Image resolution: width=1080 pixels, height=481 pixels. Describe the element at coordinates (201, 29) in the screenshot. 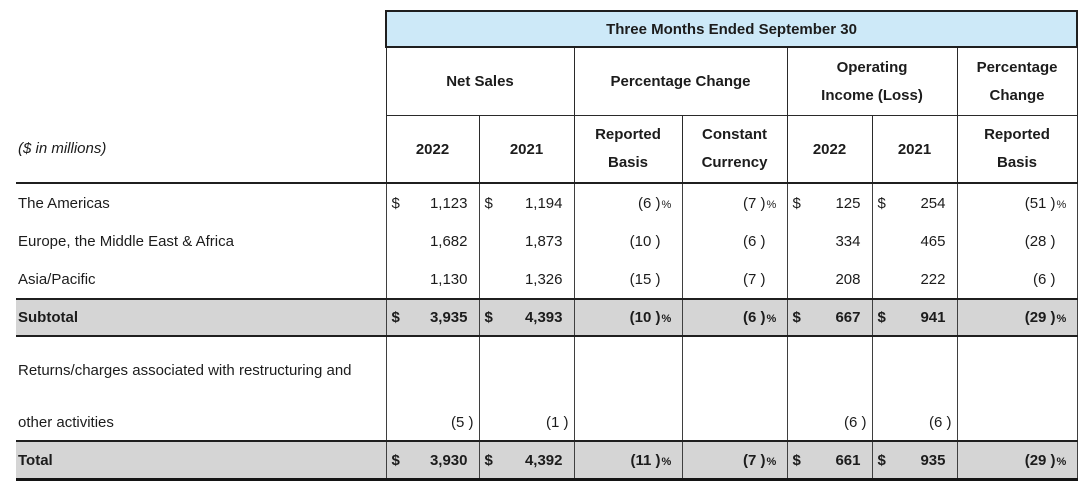

I see `spacer-cell` at that location.